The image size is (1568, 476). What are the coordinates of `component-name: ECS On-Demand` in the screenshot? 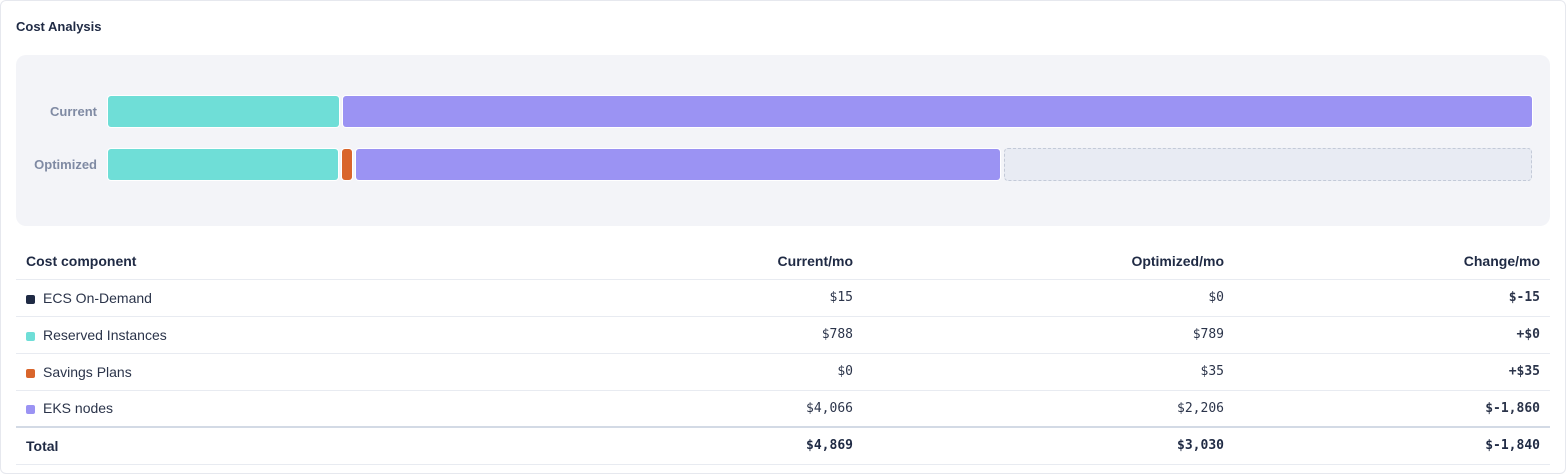 It's located at (97, 297).